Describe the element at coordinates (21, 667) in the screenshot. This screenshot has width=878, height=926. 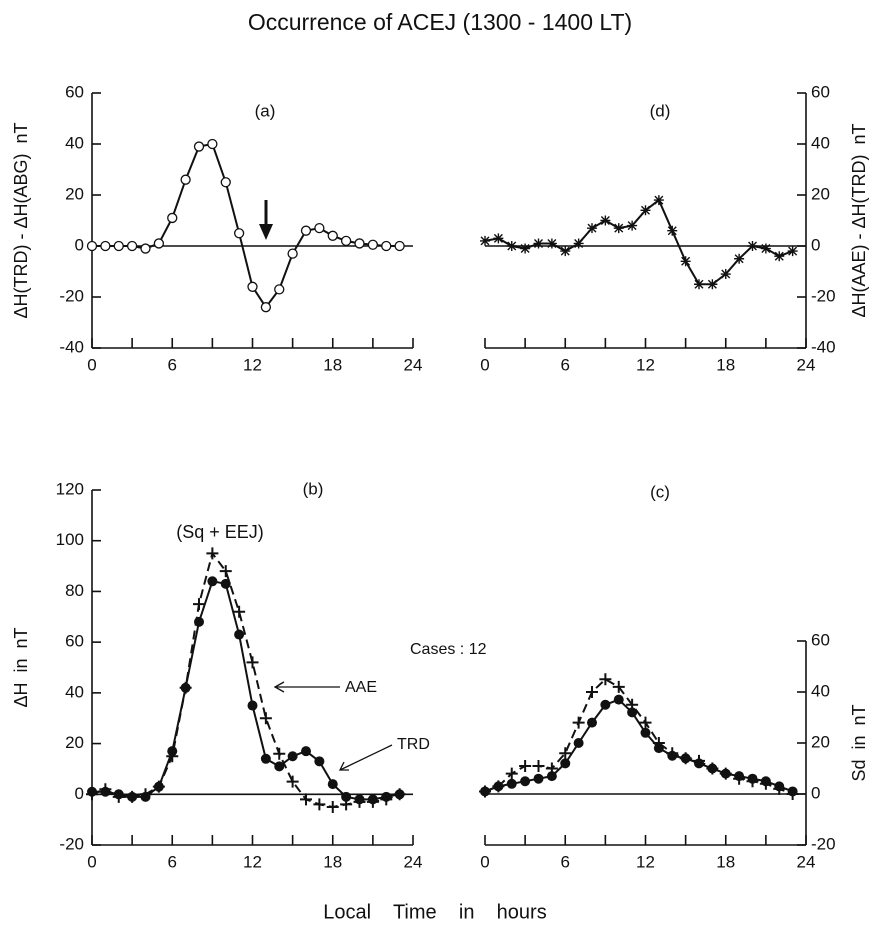
I see `y-axis-label: ΔH in nT` at that location.